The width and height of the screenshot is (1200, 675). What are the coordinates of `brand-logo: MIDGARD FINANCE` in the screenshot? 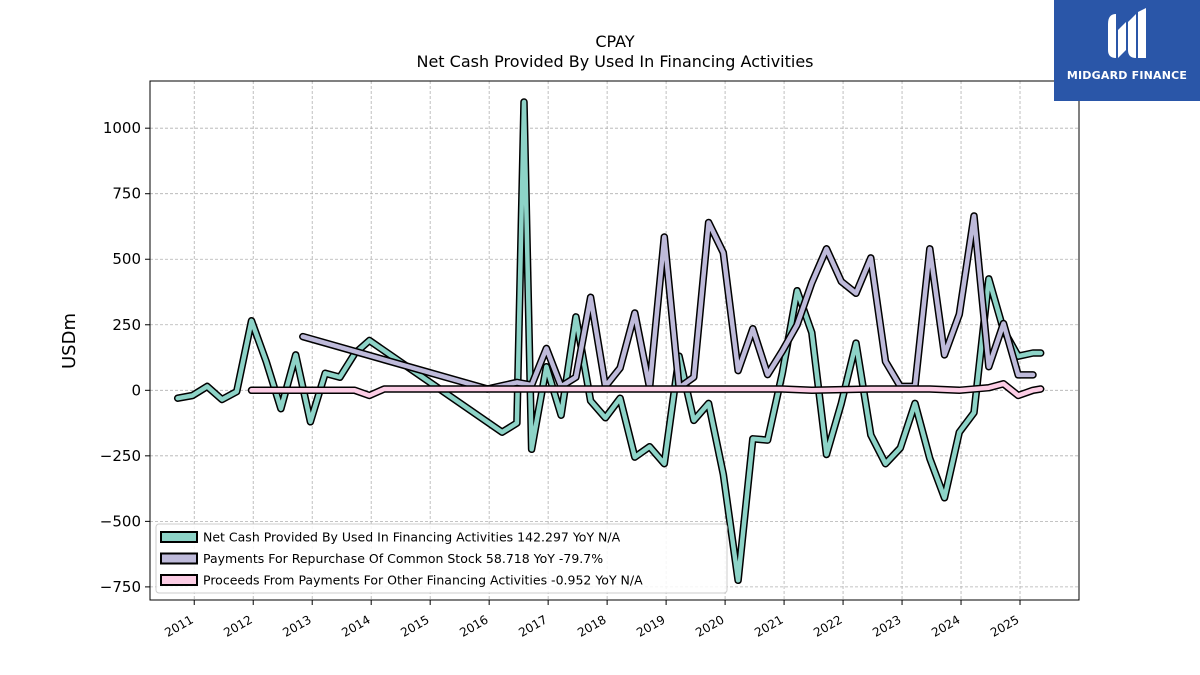 It's located at (1127, 50).